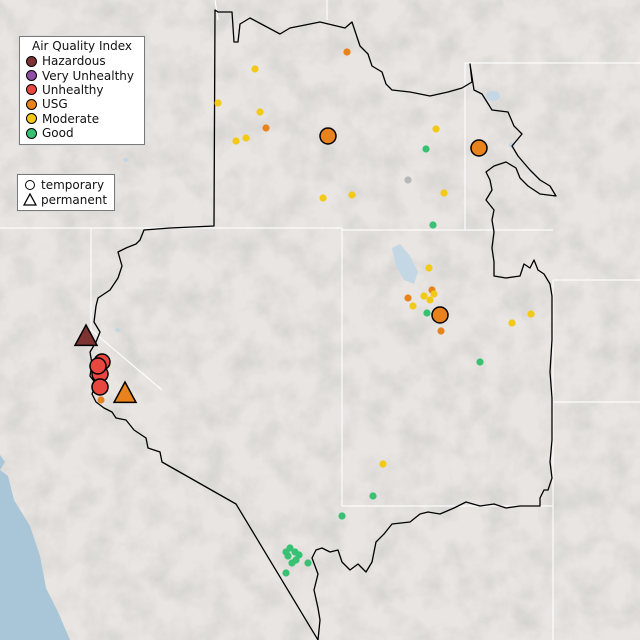  I want to click on legend-row-very-unhealthy: Very Unhealthy, so click(82, 75).